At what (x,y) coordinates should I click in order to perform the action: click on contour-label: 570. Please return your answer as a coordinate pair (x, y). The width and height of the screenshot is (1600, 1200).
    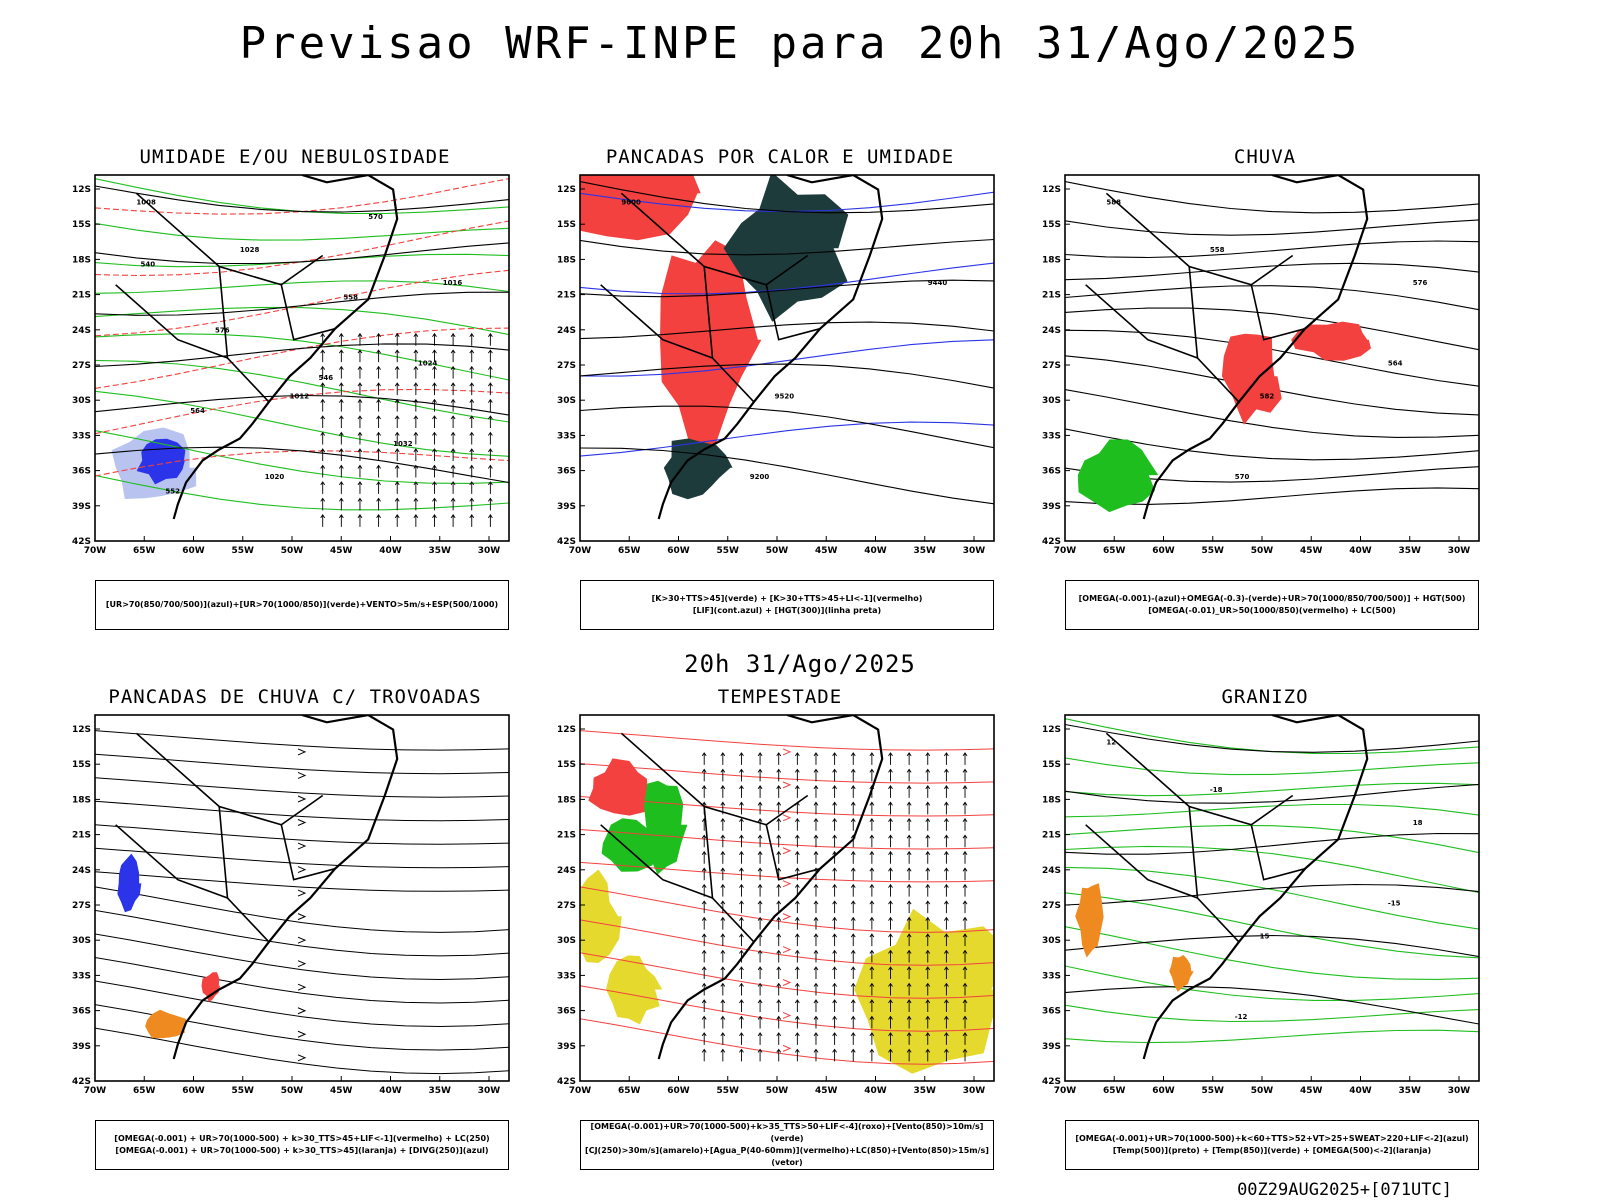
    Looking at the image, I should click on (375, 217).